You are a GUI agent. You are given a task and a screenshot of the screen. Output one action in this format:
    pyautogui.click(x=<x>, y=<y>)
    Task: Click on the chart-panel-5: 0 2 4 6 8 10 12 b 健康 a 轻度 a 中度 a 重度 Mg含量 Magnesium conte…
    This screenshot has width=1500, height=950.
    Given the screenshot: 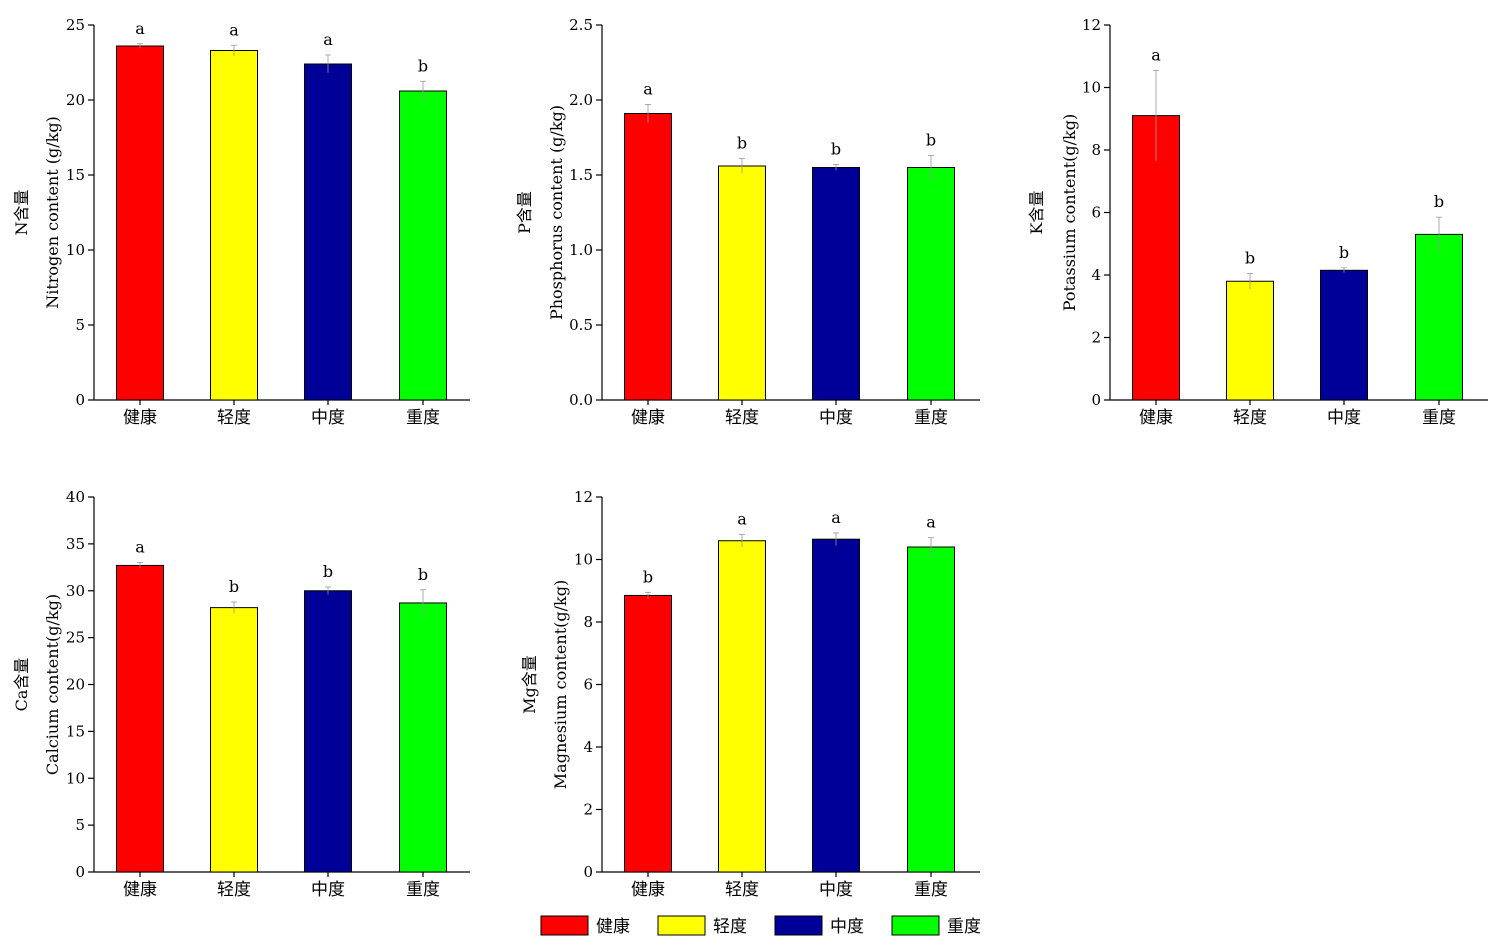 What is the action you would take?
    pyautogui.click(x=750, y=694)
    